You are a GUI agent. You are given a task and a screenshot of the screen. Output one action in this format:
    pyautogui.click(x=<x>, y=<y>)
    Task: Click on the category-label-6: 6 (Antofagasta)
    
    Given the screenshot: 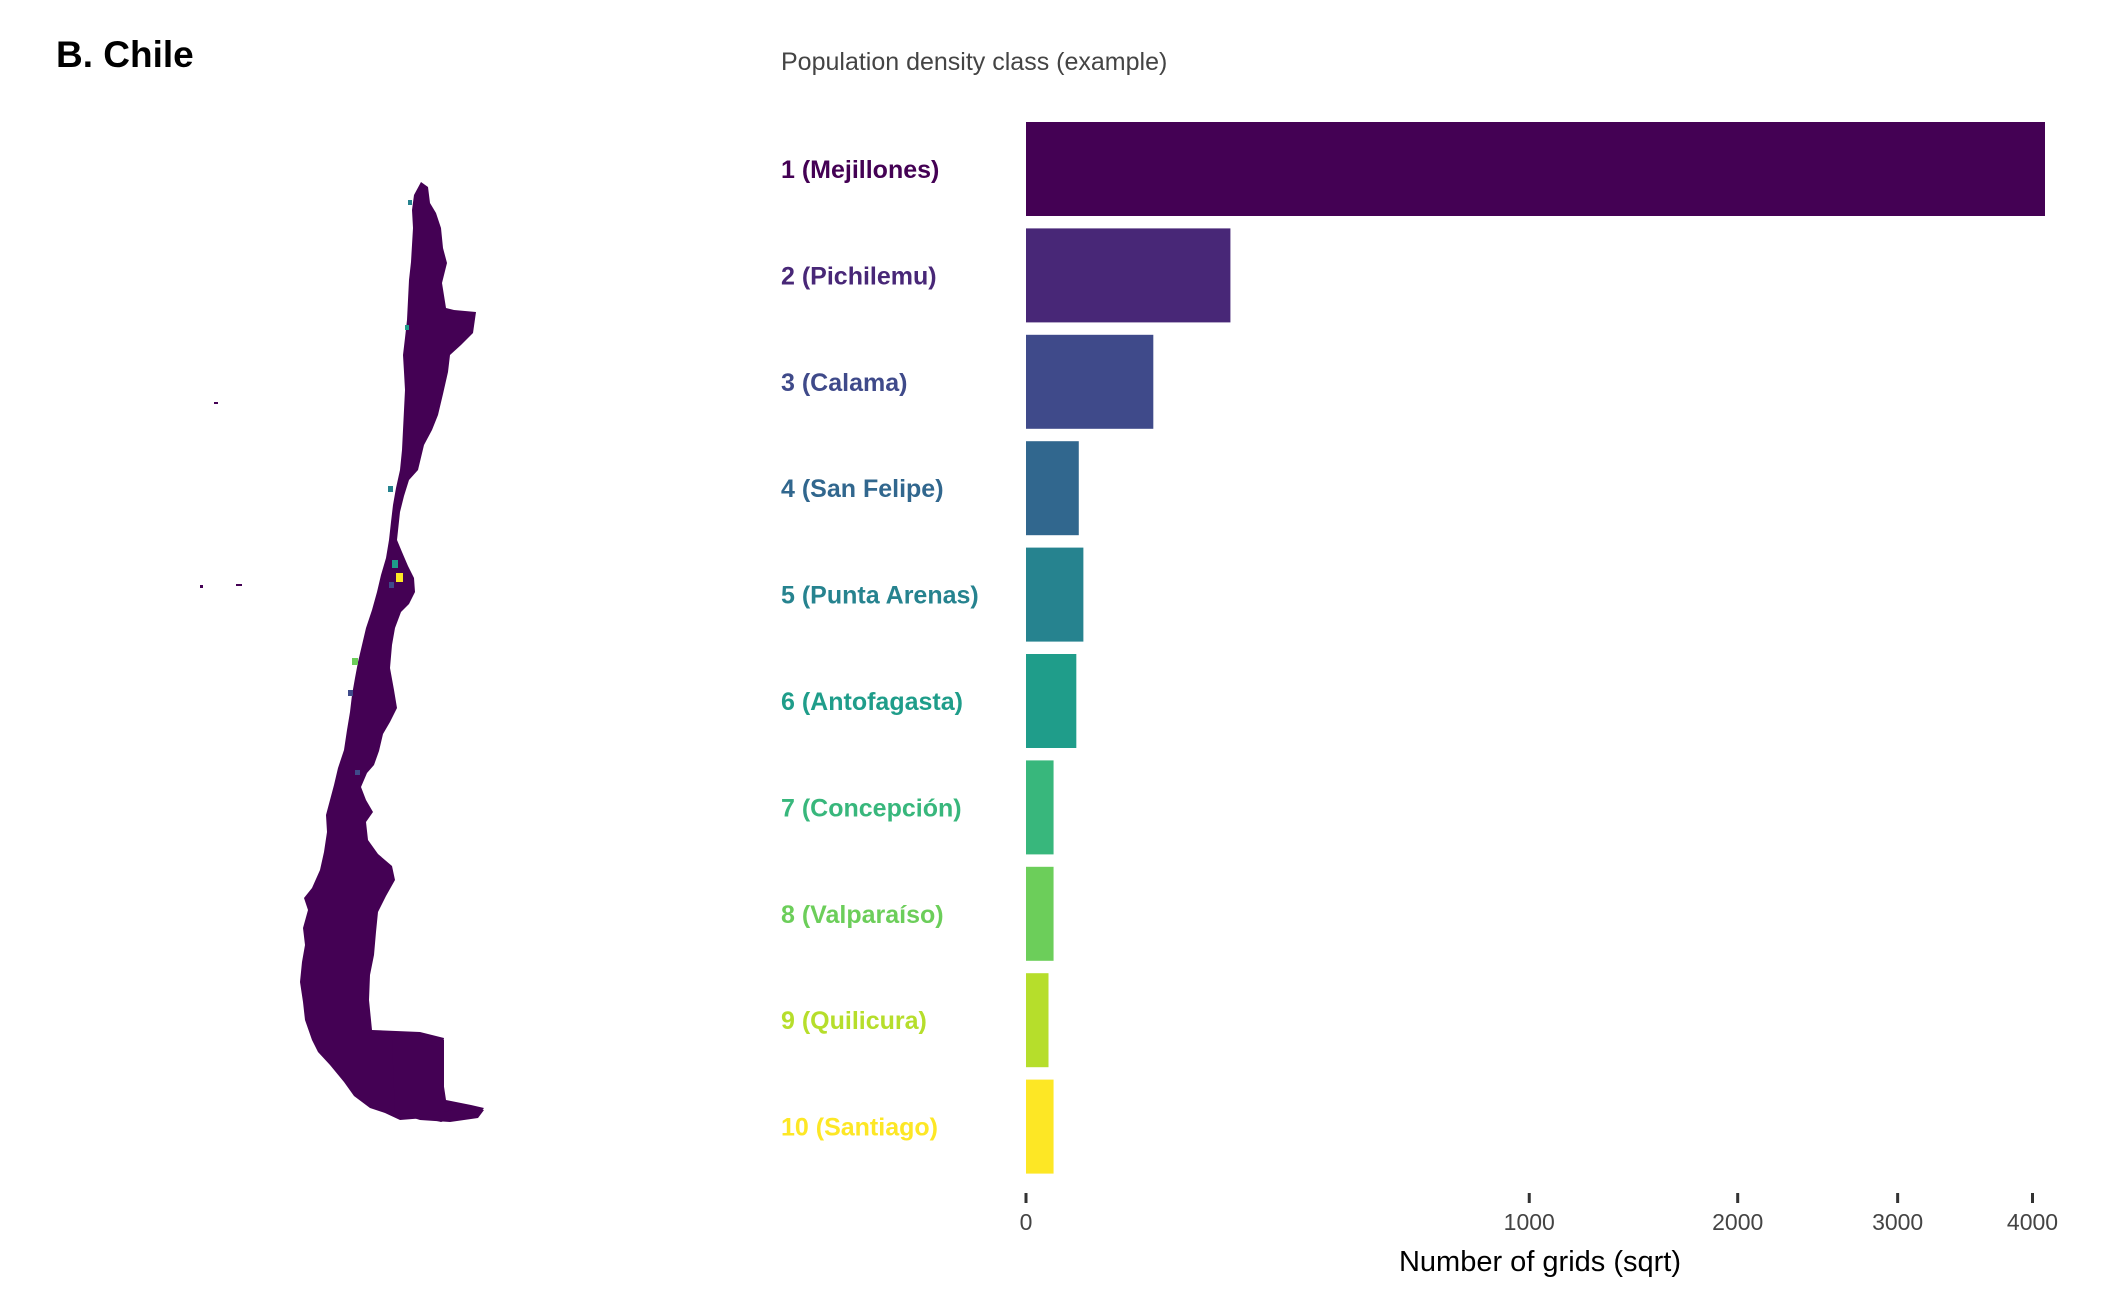 What is the action you would take?
    pyautogui.click(x=872, y=702)
    